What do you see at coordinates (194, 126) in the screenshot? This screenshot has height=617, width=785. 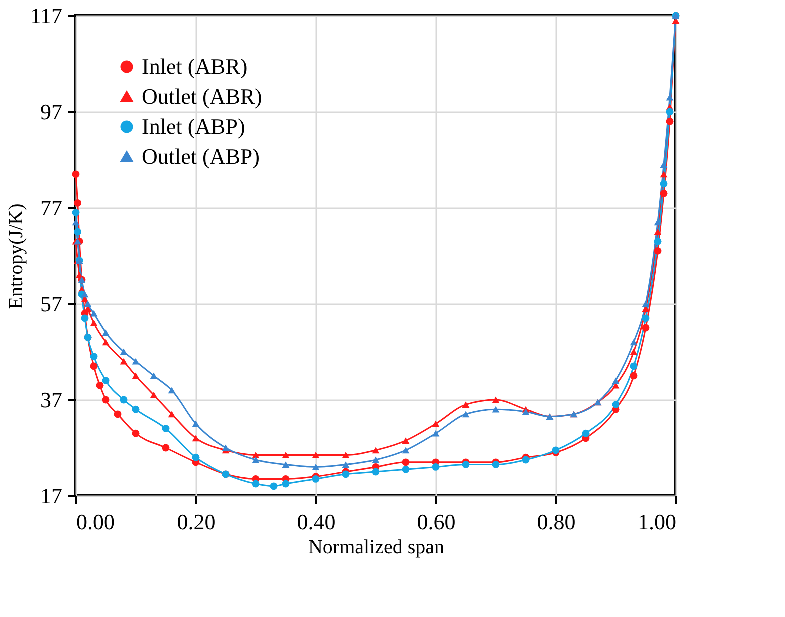 I see `legend-label: Inlet (ABP)` at bounding box center [194, 126].